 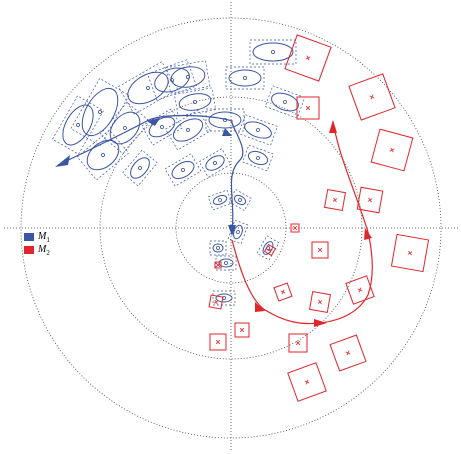 What do you see at coordinates (302, 223) in the screenshot?
I see `red-path` at bounding box center [302, 223].